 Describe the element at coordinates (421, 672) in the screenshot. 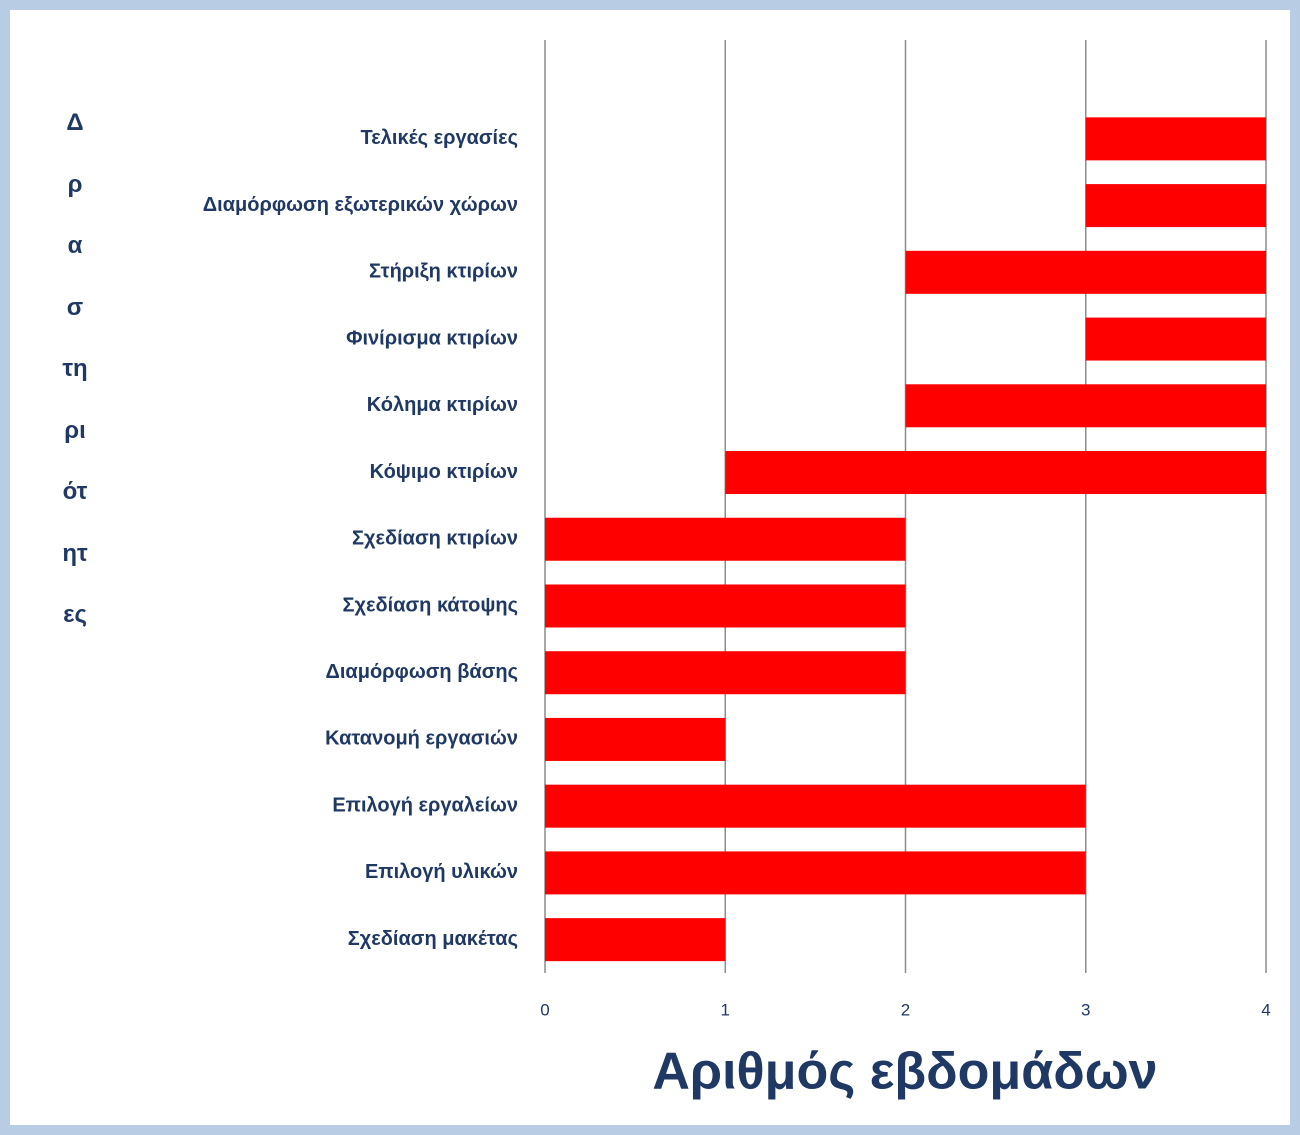

I see `y-tick-label: Διαμόρφωση βάσης` at that location.